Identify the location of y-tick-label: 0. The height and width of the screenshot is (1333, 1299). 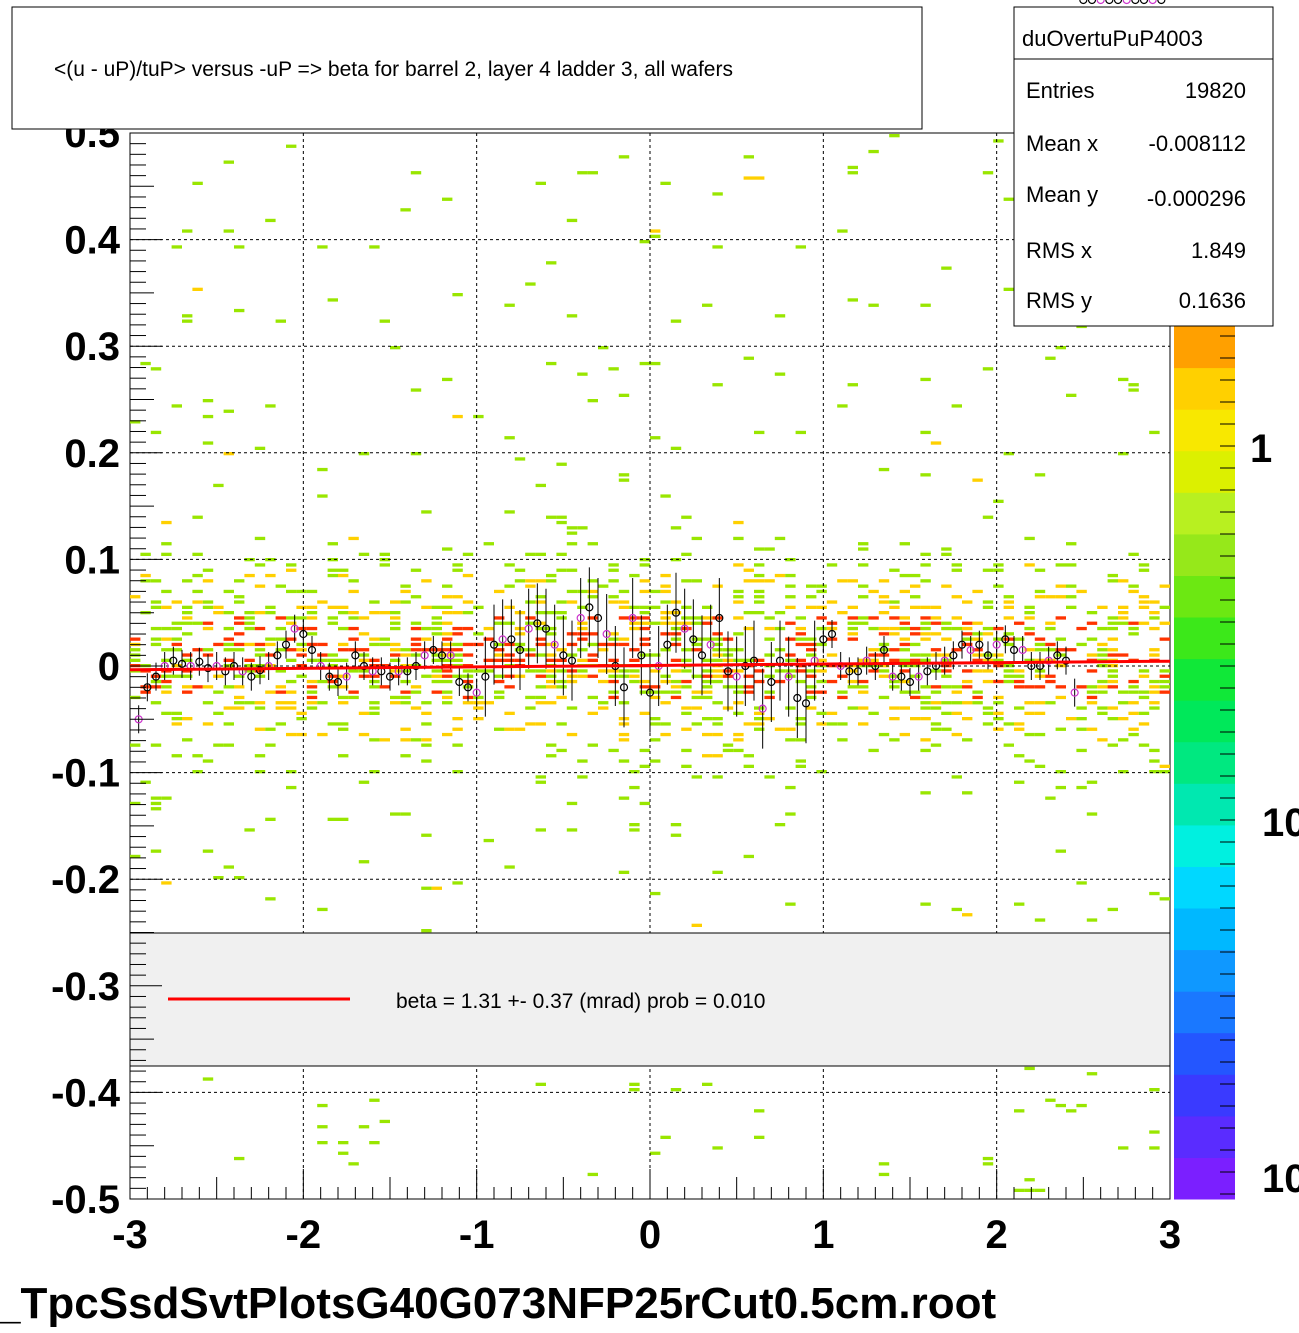
(109, 667).